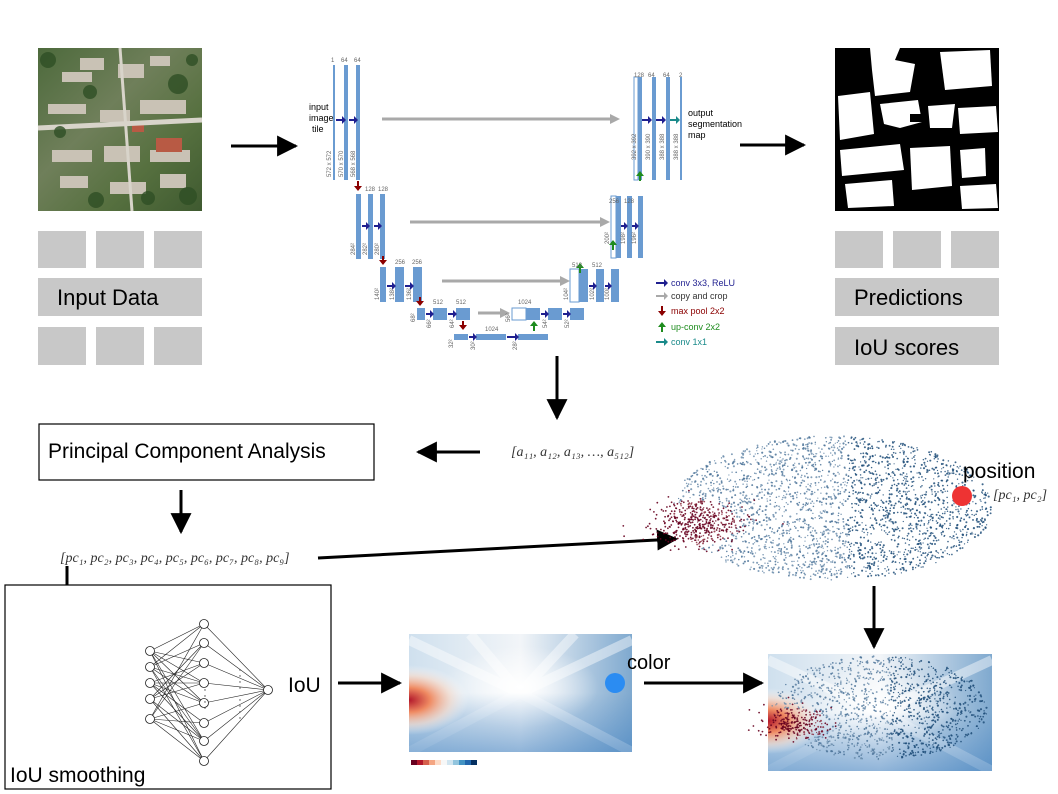 This screenshot has width=1058, height=794. Describe the element at coordinates (108, 297) in the screenshot. I see `input-data-label: Input Data` at that location.